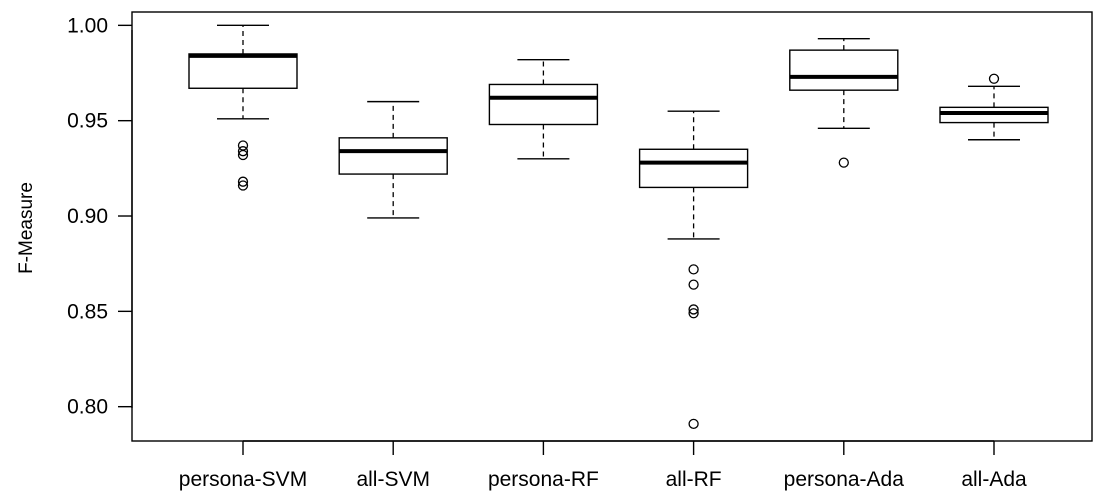 The height and width of the screenshot is (503, 1103). I want to click on y-axis-ticks: 0.80 0.85 0.90 0.95 1.00, so click(99, 216).